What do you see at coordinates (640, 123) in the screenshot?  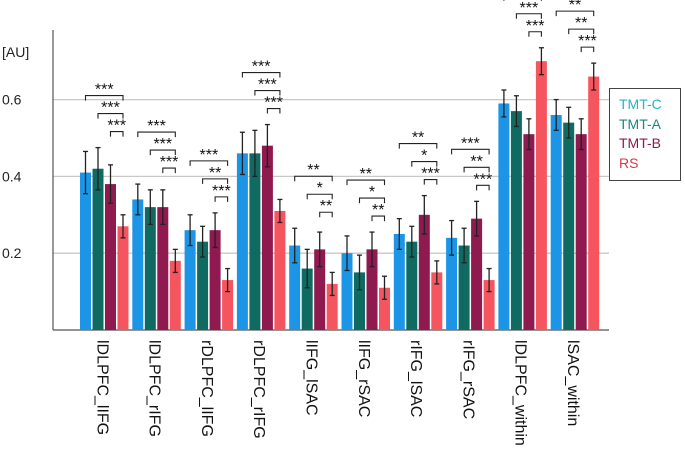 I see `legend-item-tmt-a: TMT-A` at bounding box center [640, 123].